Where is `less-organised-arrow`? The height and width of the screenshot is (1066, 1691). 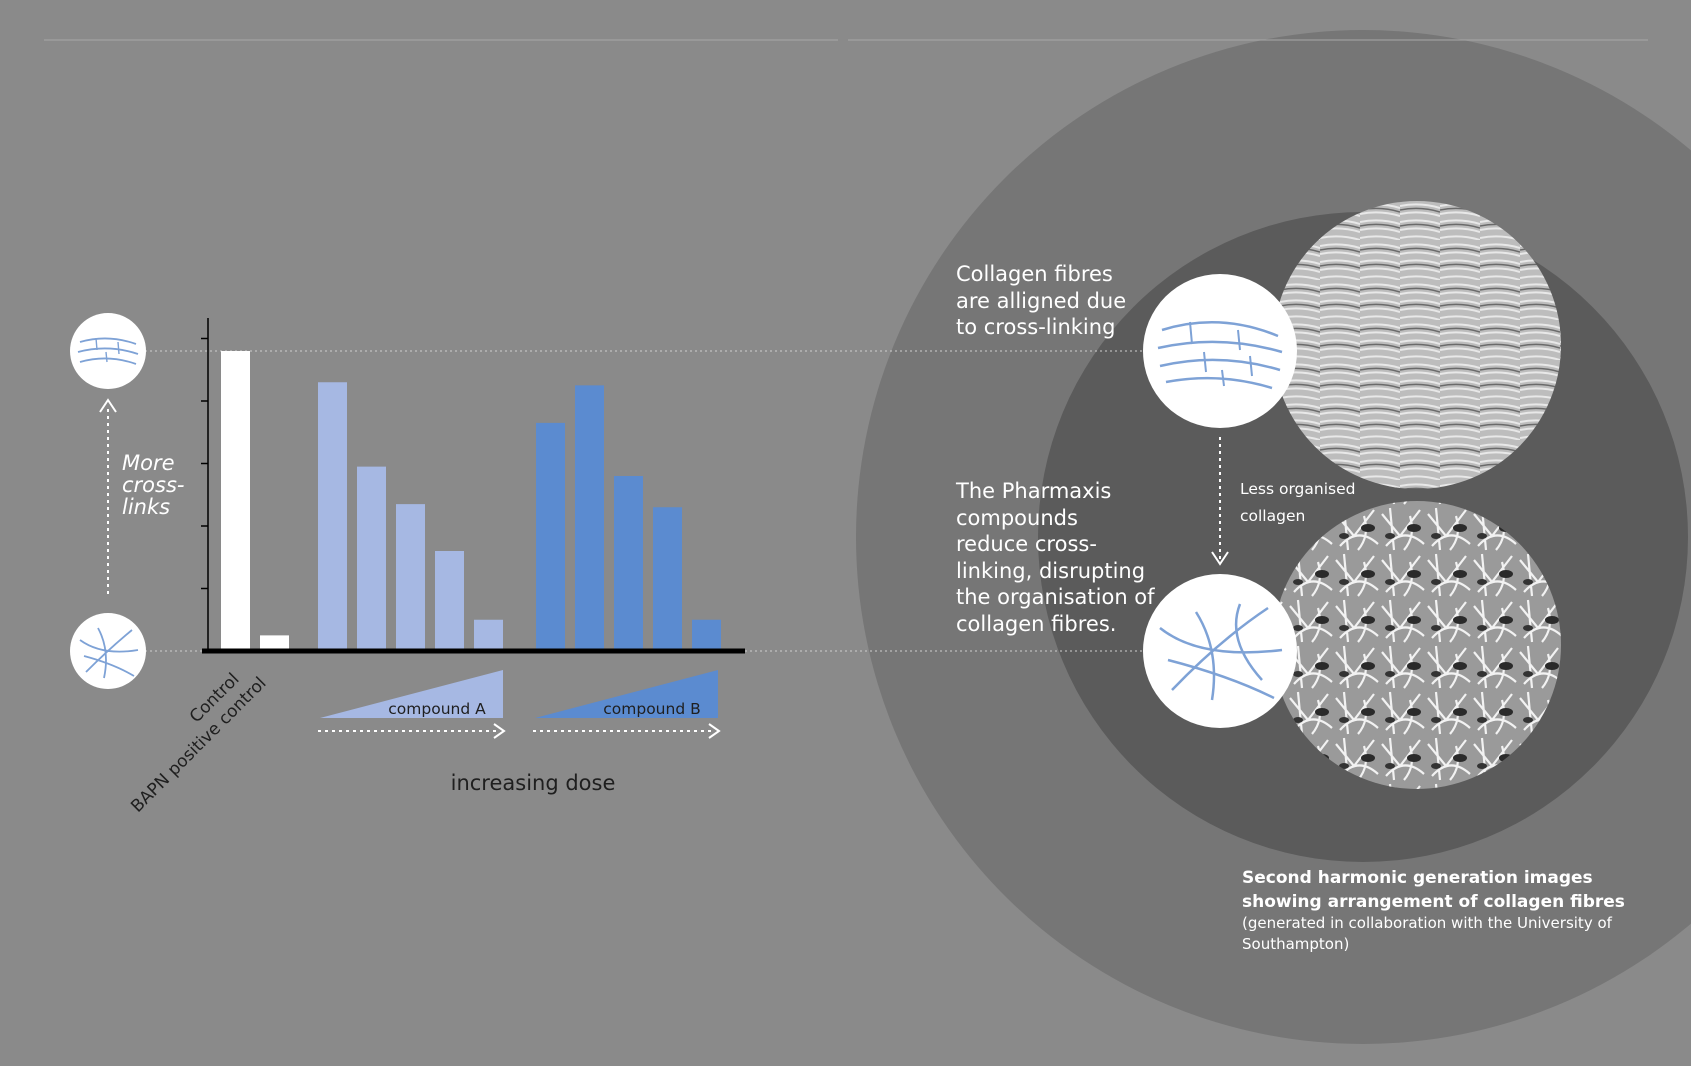 less-organised-arrow is located at coordinates (1220, 501).